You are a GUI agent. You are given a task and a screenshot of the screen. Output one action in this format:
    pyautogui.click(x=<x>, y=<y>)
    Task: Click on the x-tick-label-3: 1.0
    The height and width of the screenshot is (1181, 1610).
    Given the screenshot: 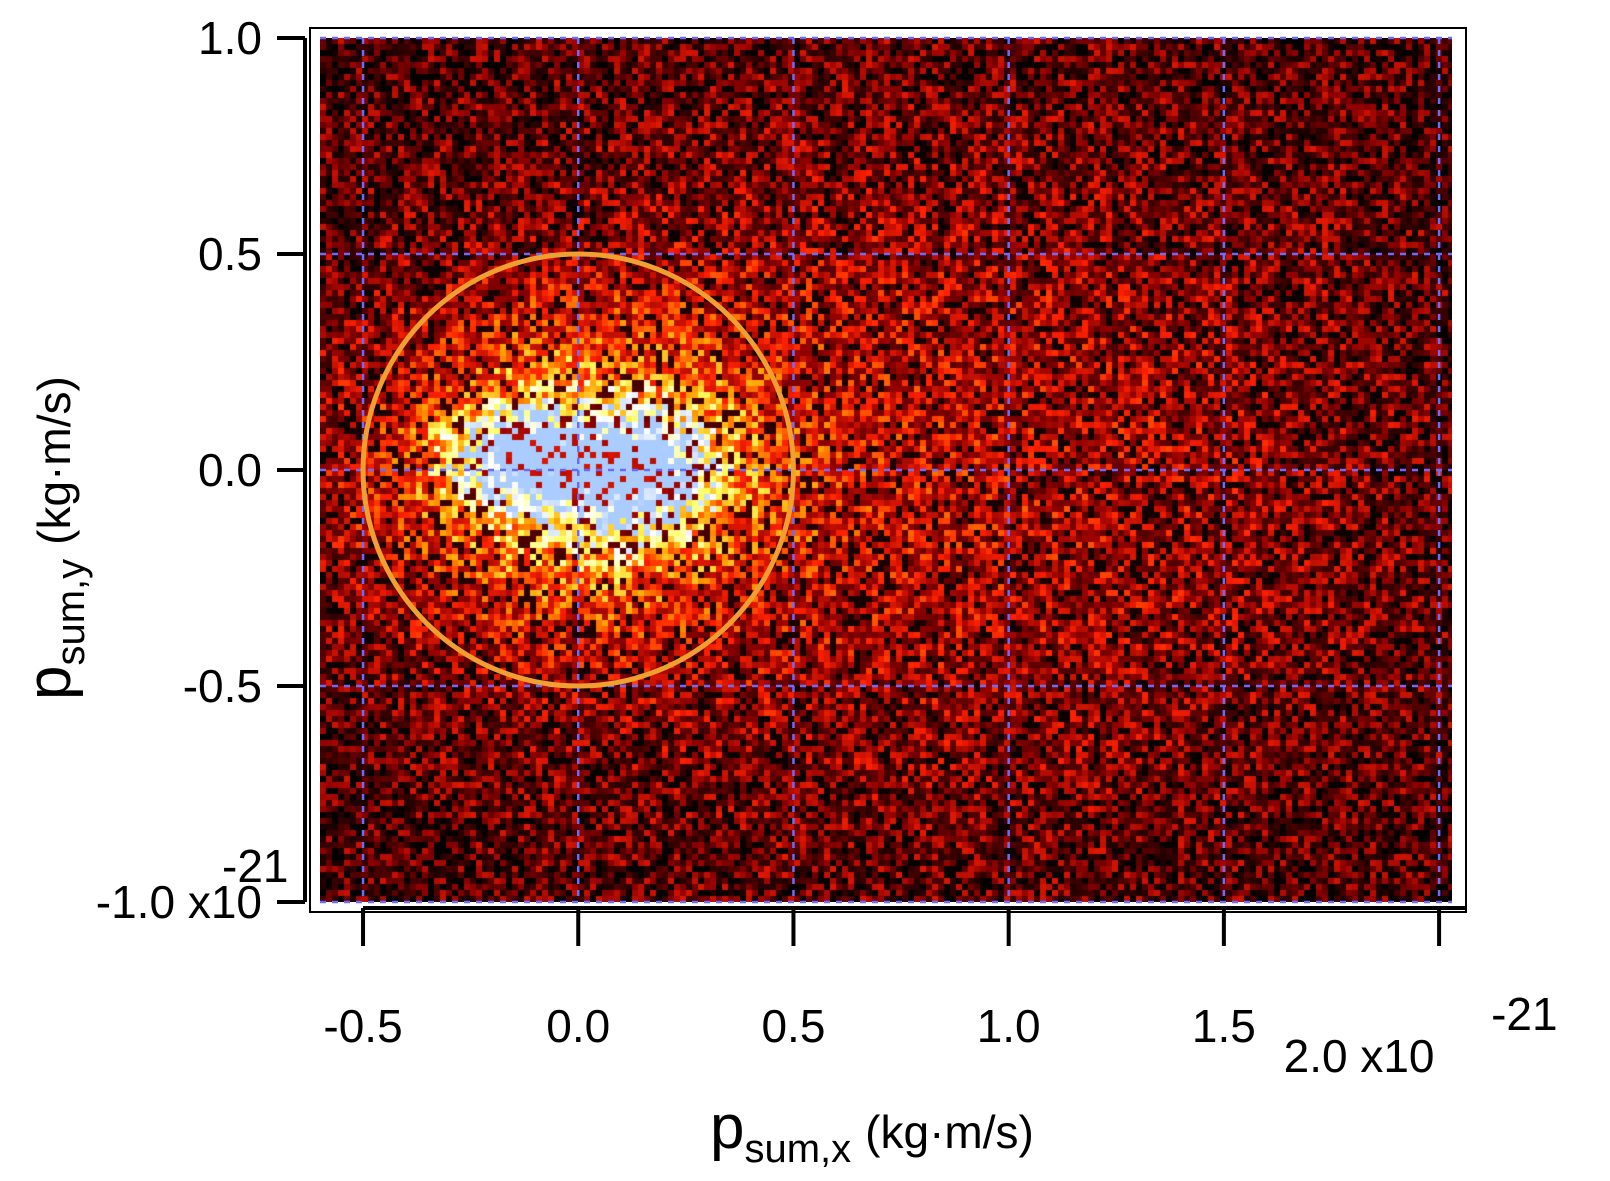 What is the action you would take?
    pyautogui.click(x=1009, y=1026)
    